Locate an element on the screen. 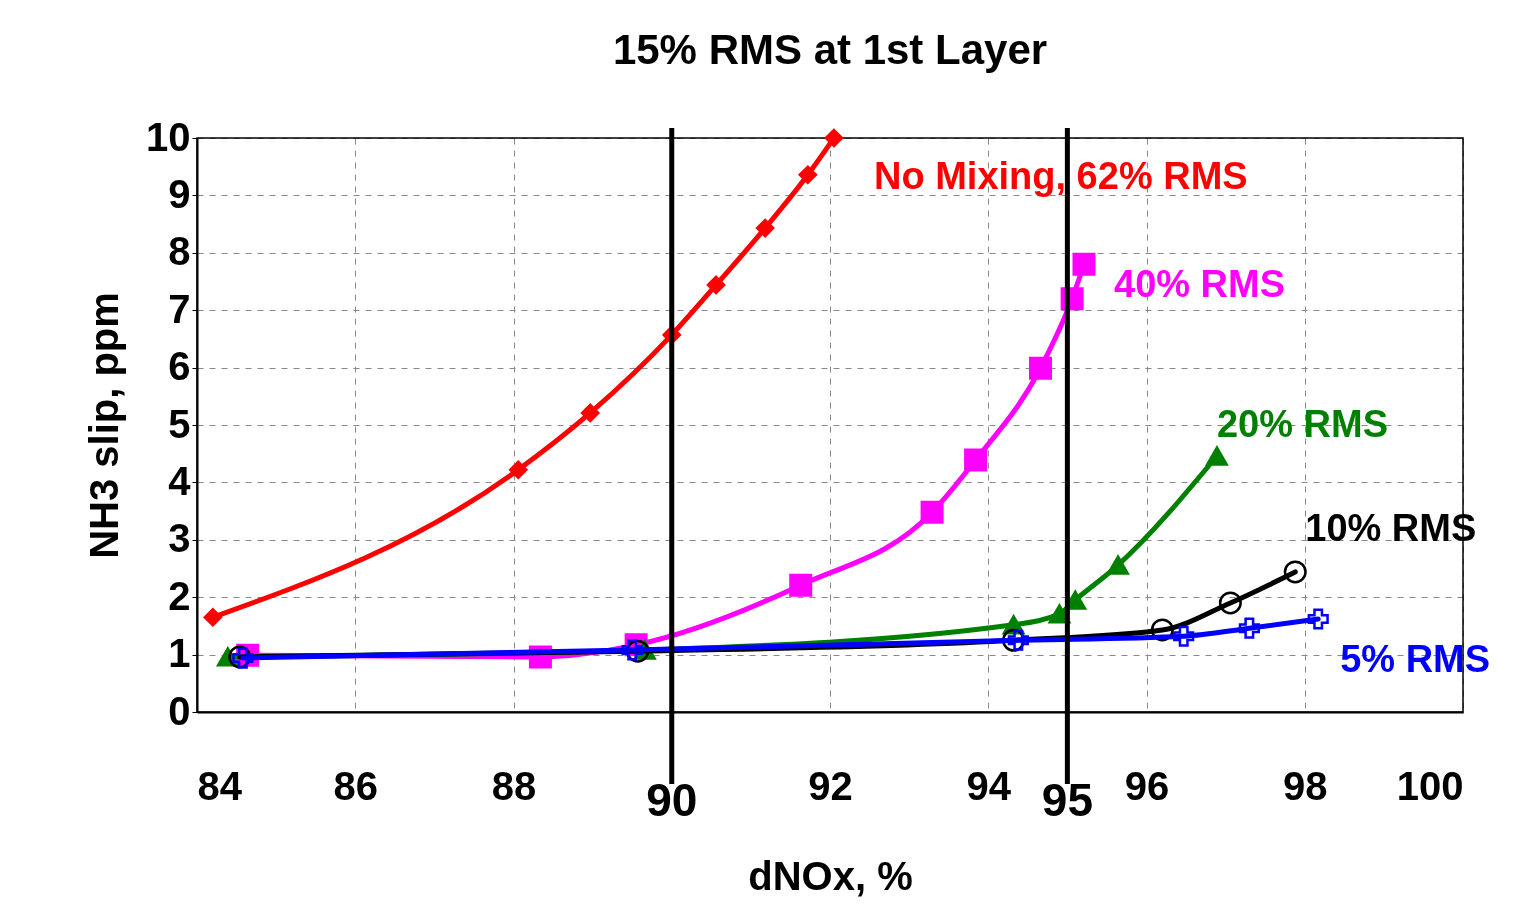 This screenshot has height=913, width=1531. ref-line-label: 90 is located at coordinates (672, 800).